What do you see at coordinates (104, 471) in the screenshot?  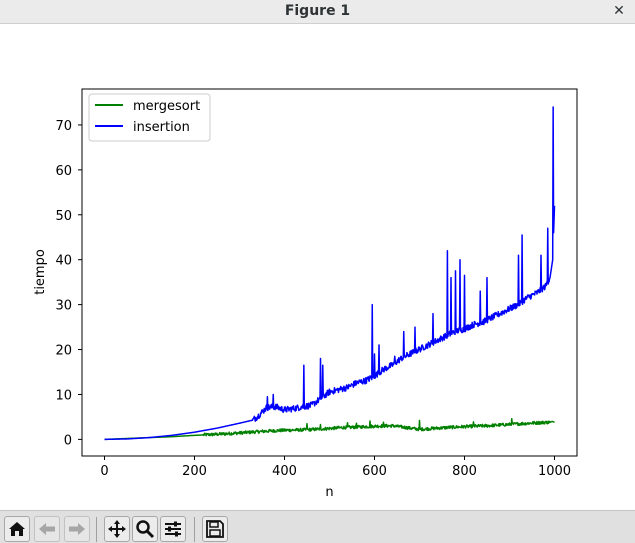 I see `x-tick-label: 0` at bounding box center [104, 471].